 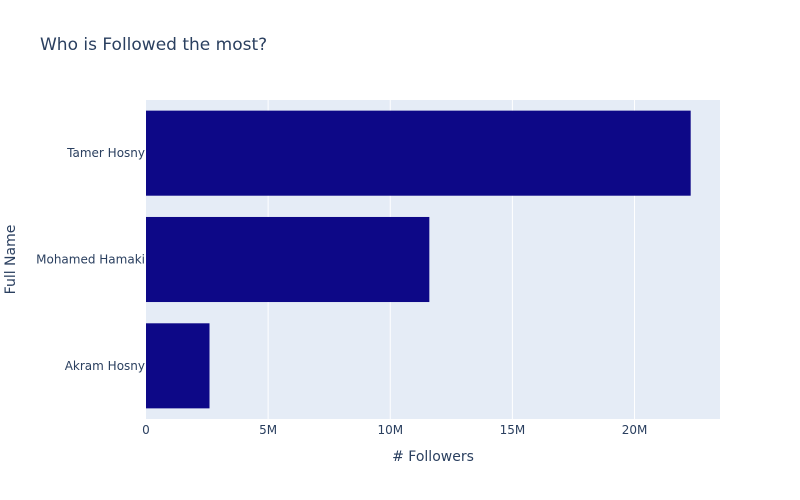 What do you see at coordinates (418, 153) in the screenshot?
I see `bar-tamer-hosny` at bounding box center [418, 153].